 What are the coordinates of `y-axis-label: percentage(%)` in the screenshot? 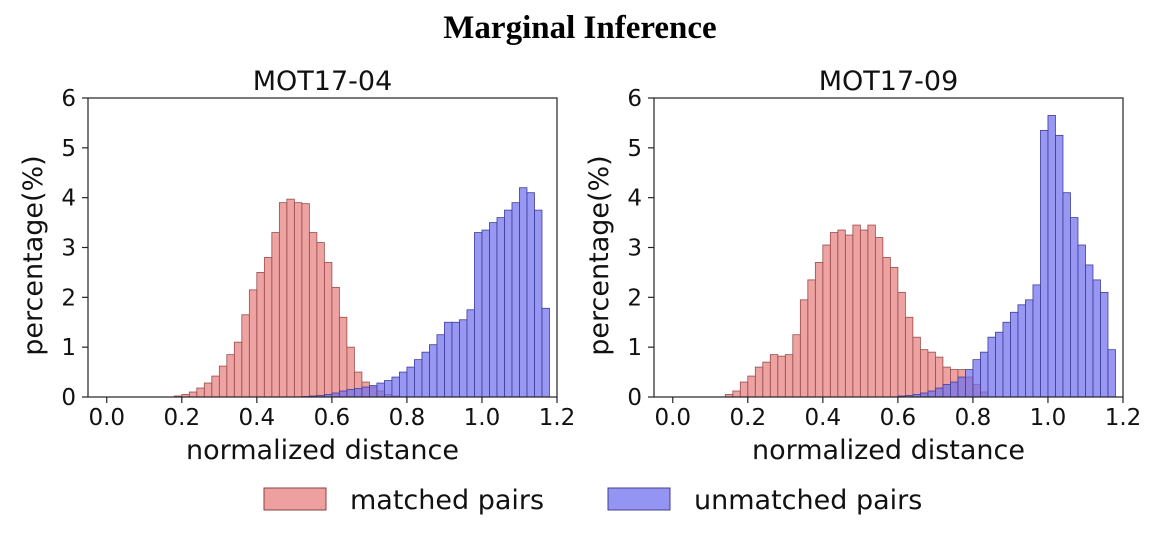 It's located at (33, 255).